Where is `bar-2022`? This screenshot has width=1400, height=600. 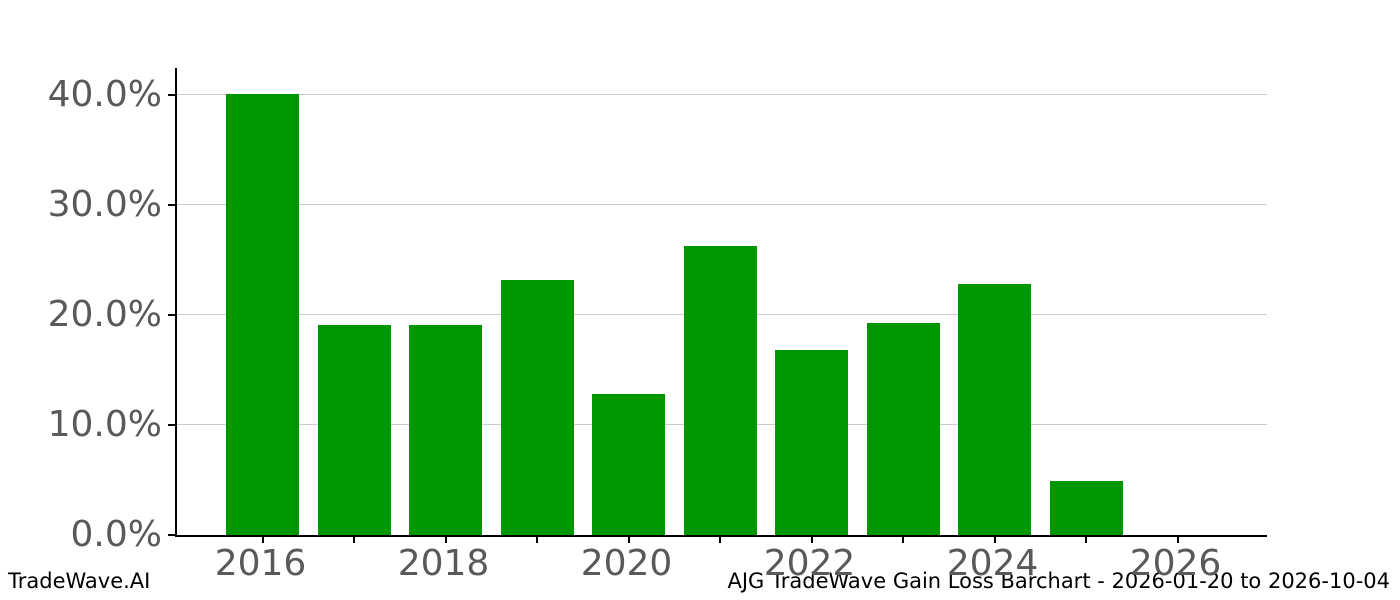
bar-2022 is located at coordinates (811, 442).